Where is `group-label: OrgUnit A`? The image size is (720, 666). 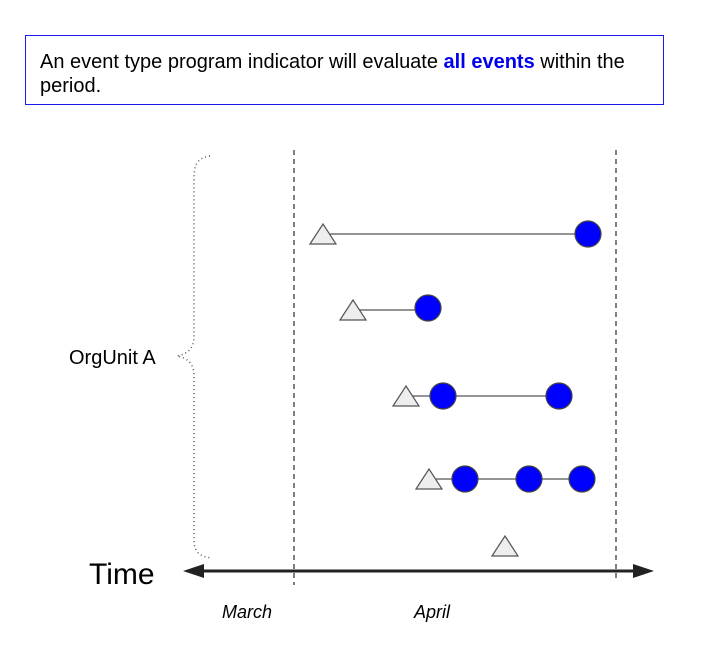
group-label: OrgUnit A is located at coordinates (112, 358).